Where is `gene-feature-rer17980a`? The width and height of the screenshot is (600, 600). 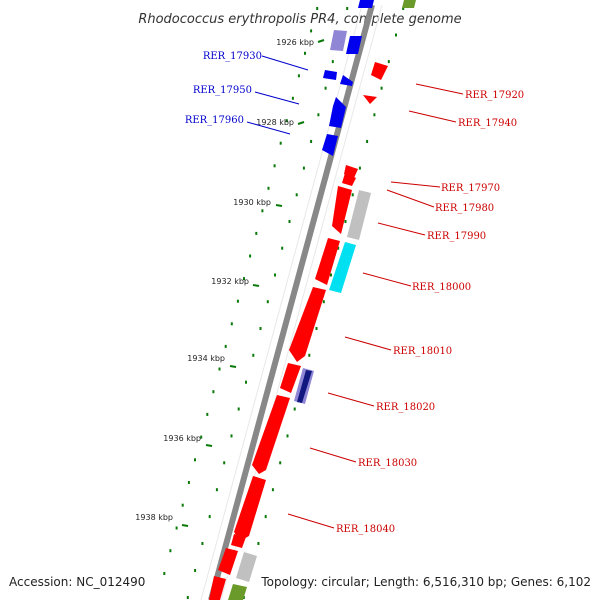
gene-feature-rer17980a is located at coordinates (349, 179).